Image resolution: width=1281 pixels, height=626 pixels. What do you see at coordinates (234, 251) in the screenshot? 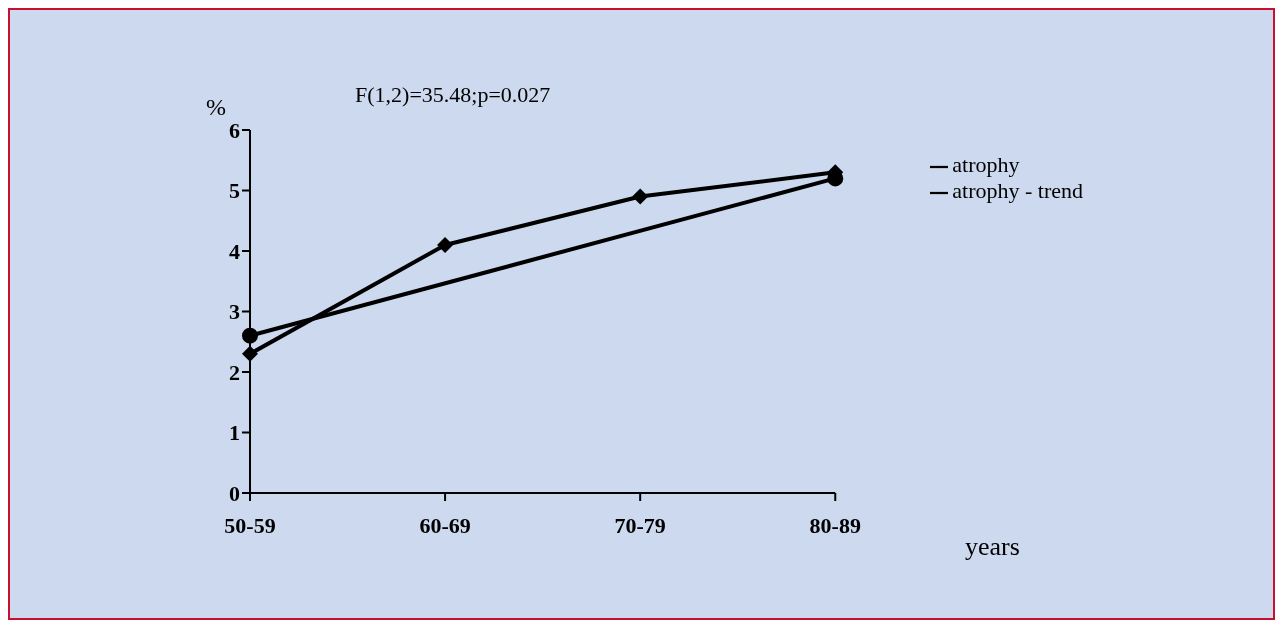
I see `y-tick-label: 4` at bounding box center [234, 251].